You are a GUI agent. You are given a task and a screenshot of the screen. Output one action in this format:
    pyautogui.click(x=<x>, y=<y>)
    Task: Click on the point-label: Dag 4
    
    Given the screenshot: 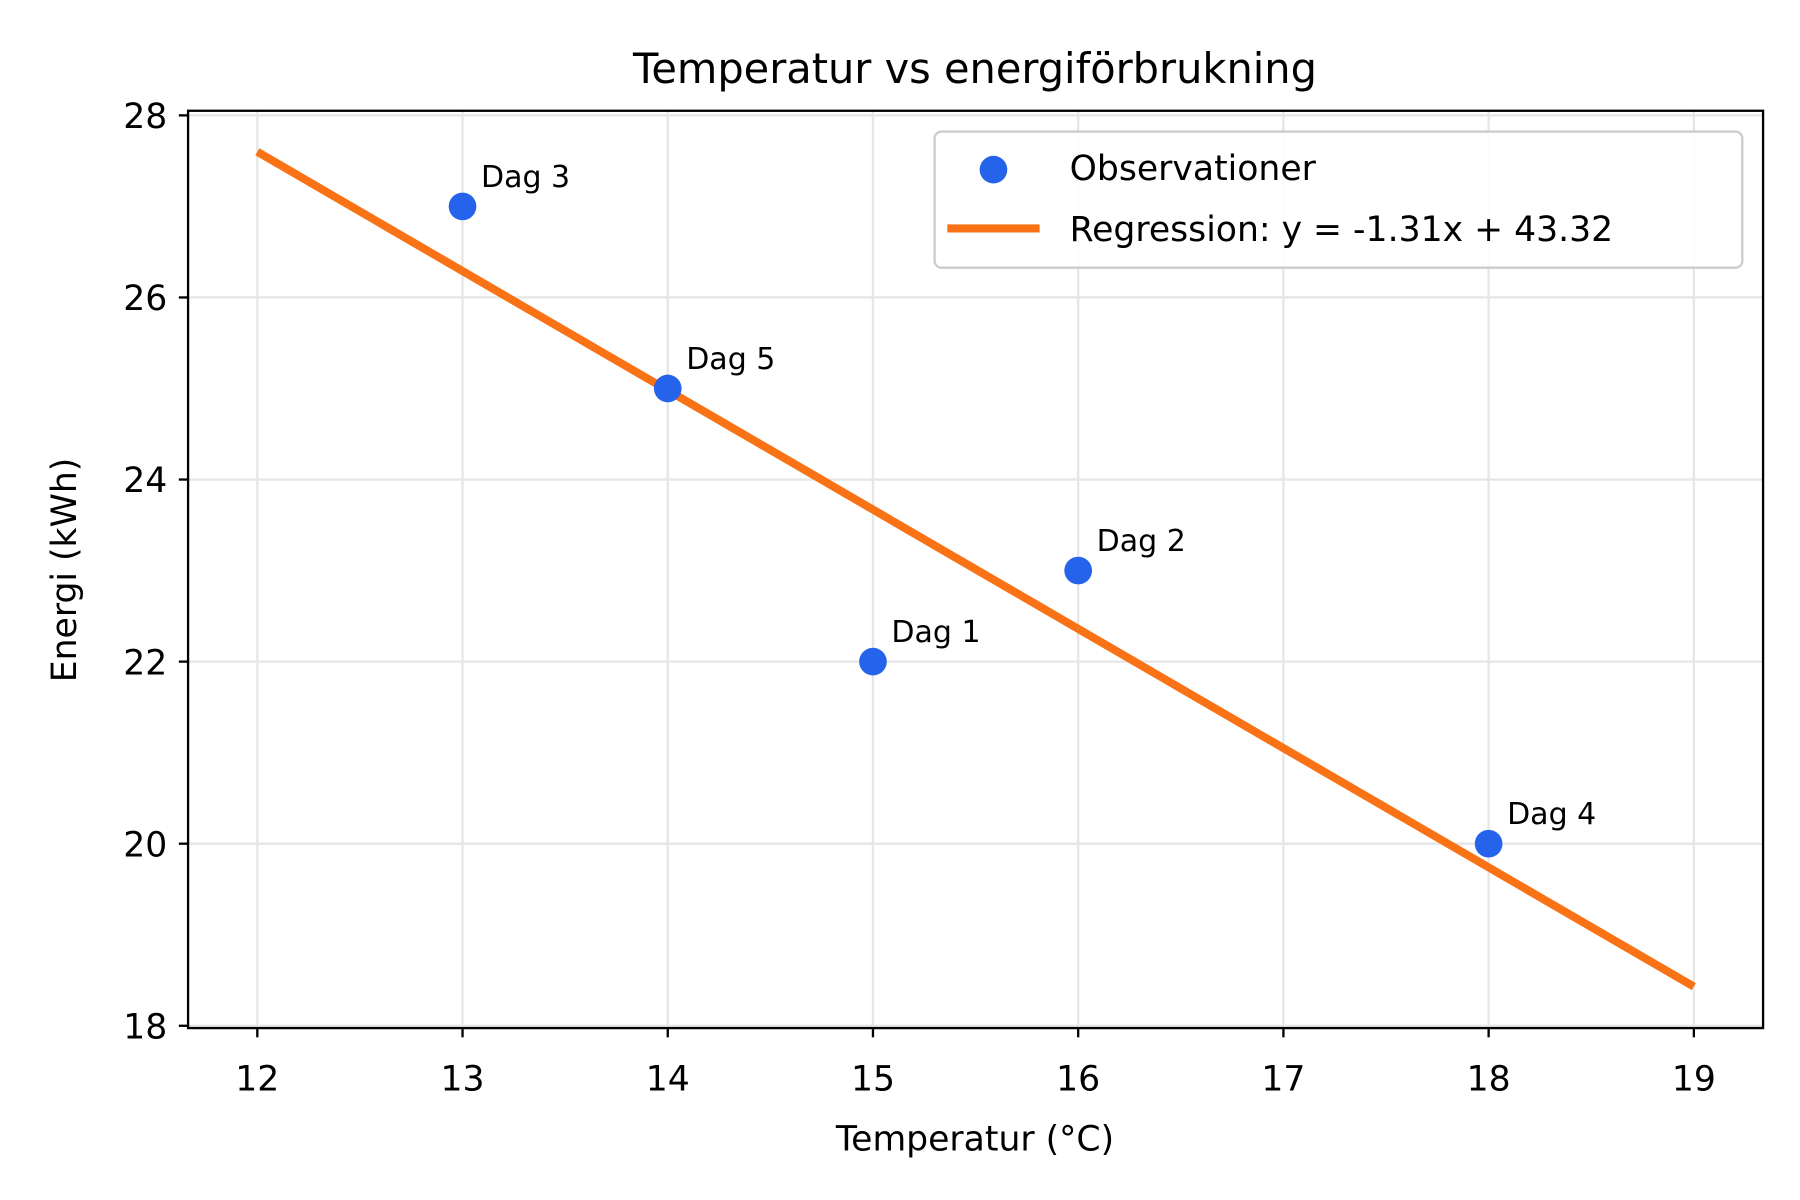 What is the action you would take?
    pyautogui.click(x=1551, y=814)
    